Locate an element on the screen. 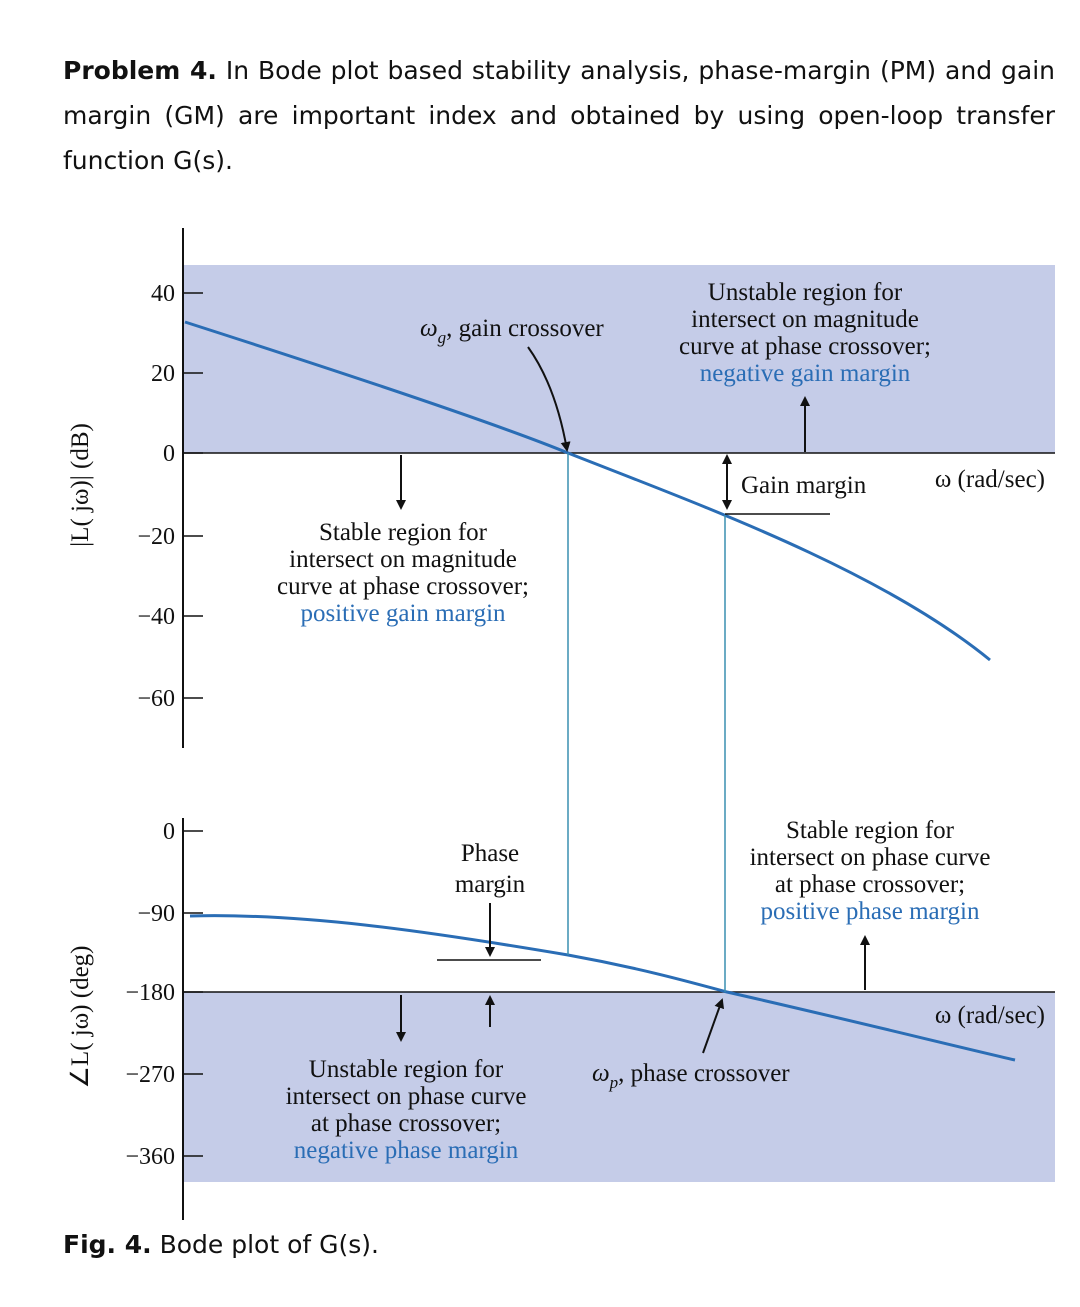 Image resolution: width=1080 pixels, height=1307 pixels. figure-caption: Fig. 4. Bode plot of G(s). is located at coordinates (221, 1244).